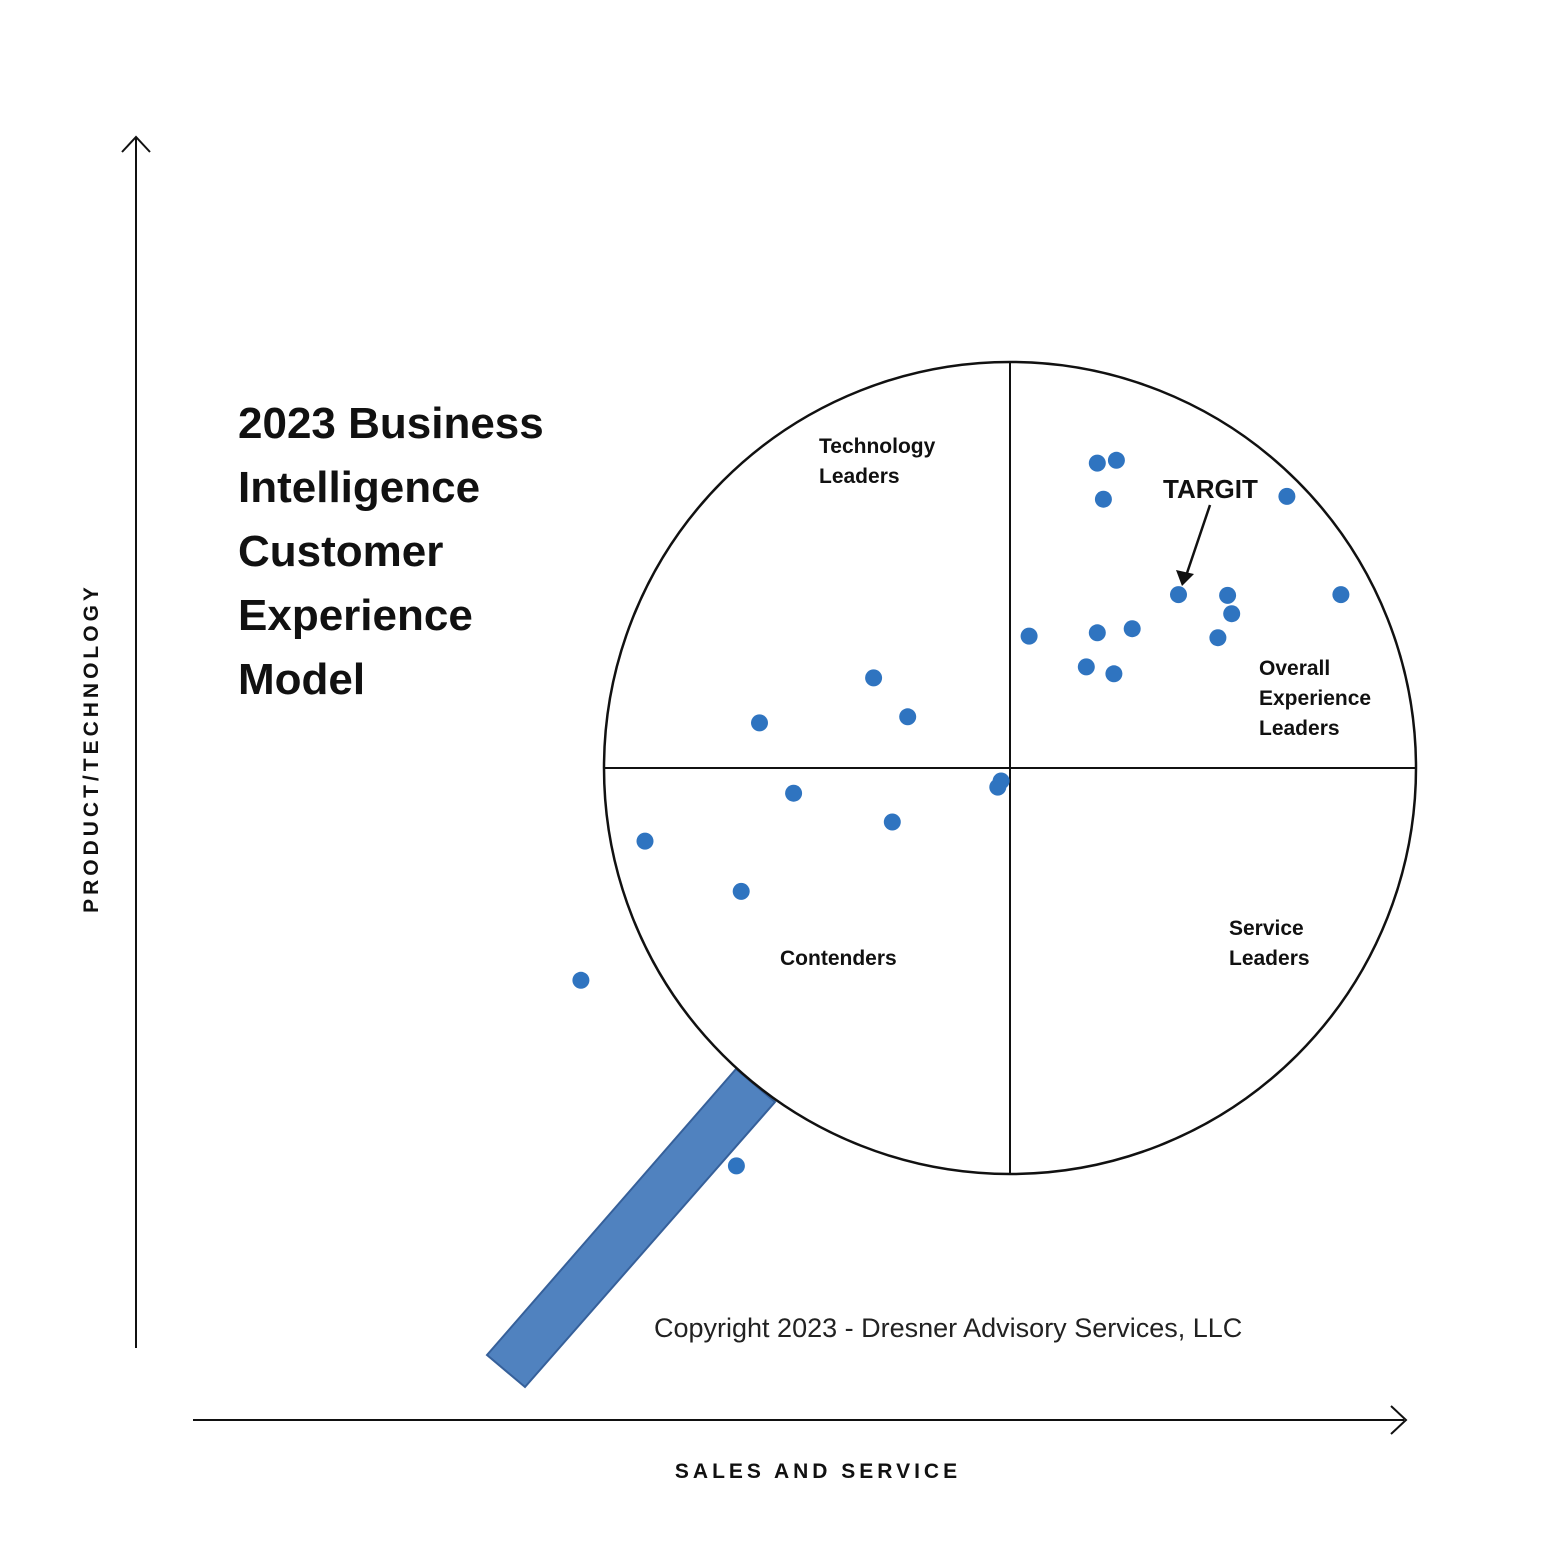 The height and width of the screenshot is (1560, 1560). What do you see at coordinates (1210, 489) in the screenshot?
I see `targit-label: TARGIT` at bounding box center [1210, 489].